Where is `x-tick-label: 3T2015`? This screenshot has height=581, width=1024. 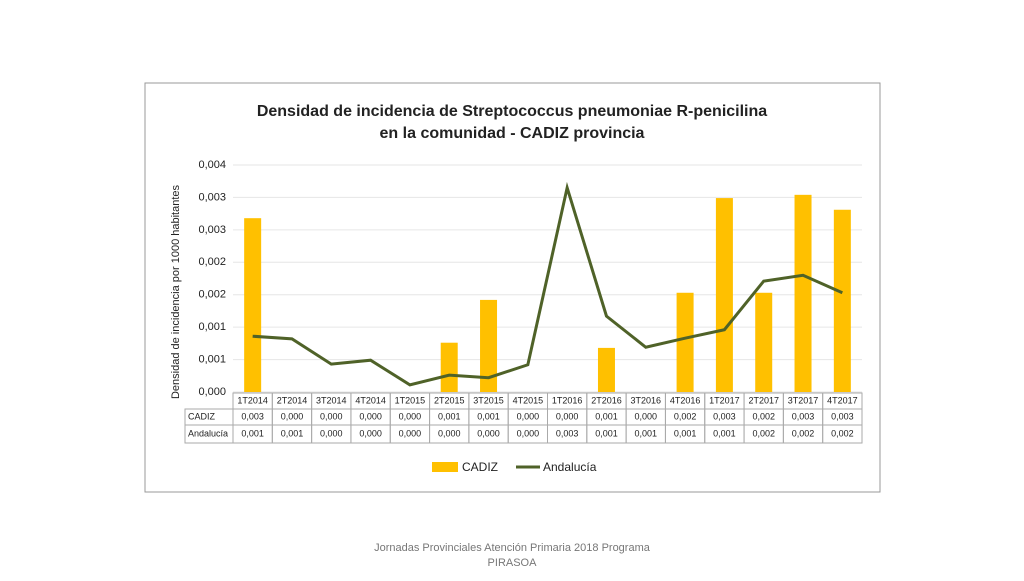
x-tick-label: 3T2015 is located at coordinates (488, 400).